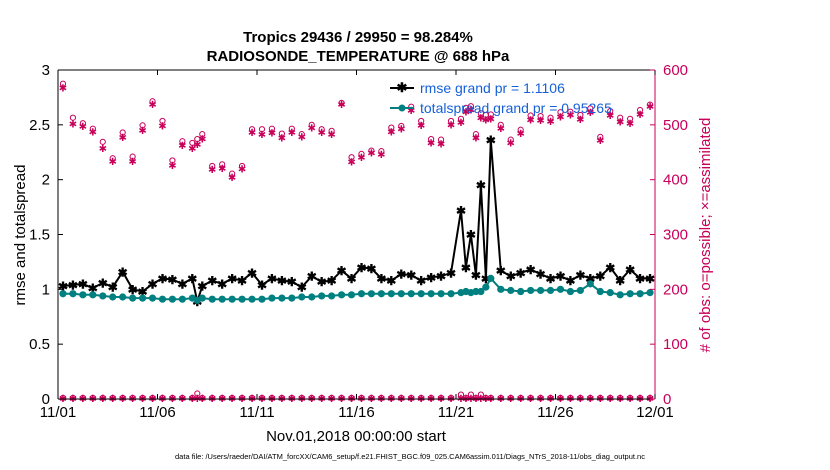  What do you see at coordinates (655, 412) in the screenshot?
I see `x-tick-label: 12/01` at bounding box center [655, 412].